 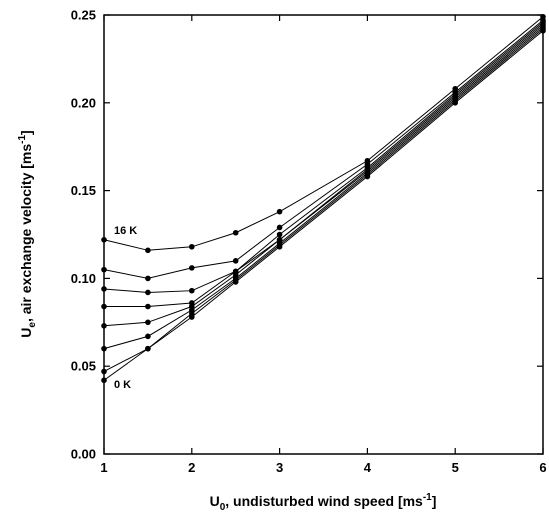 I want to click on x-axis-label-text: , undisturbed wind speed [ms, so click(x=324, y=501).